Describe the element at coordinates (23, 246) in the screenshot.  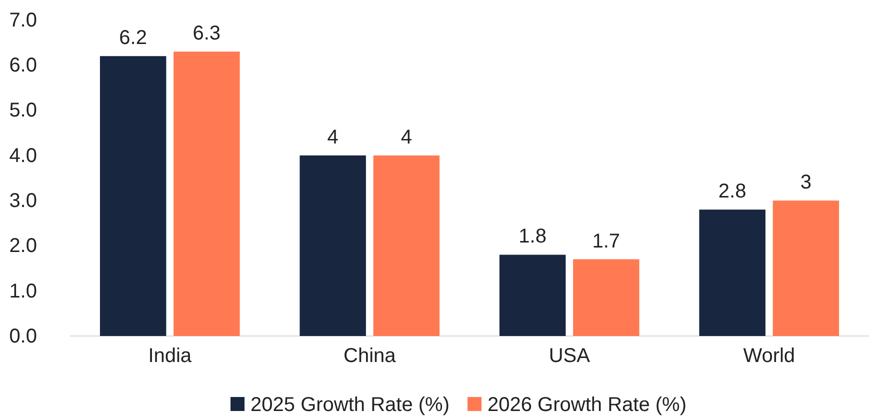
I see `y-tick-label: 2.0` at that location.